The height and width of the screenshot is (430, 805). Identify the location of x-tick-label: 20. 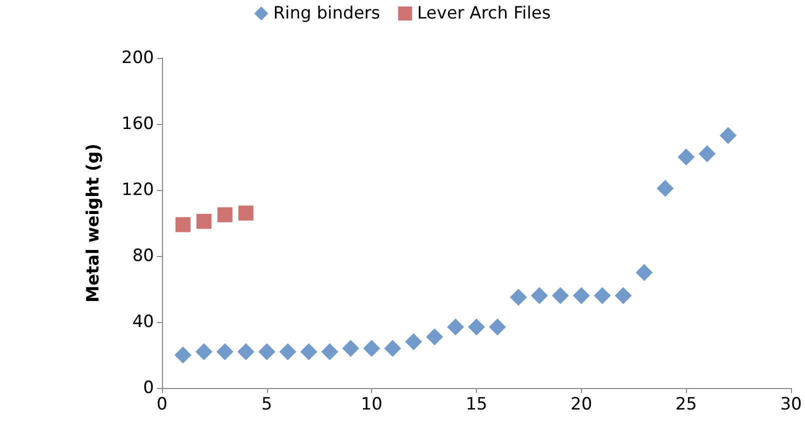
(581, 404).